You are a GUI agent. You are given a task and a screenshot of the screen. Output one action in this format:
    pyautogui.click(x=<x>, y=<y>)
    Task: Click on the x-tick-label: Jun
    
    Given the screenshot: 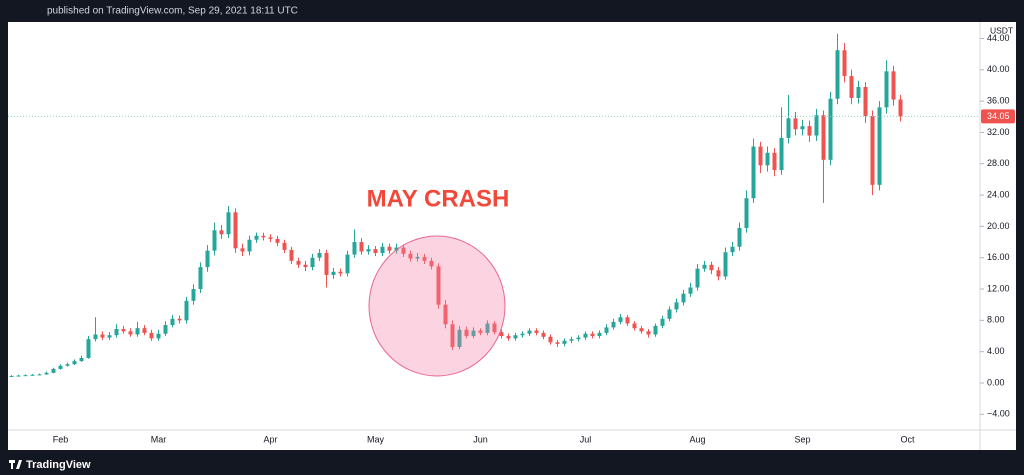 What is the action you would take?
    pyautogui.click(x=480, y=439)
    